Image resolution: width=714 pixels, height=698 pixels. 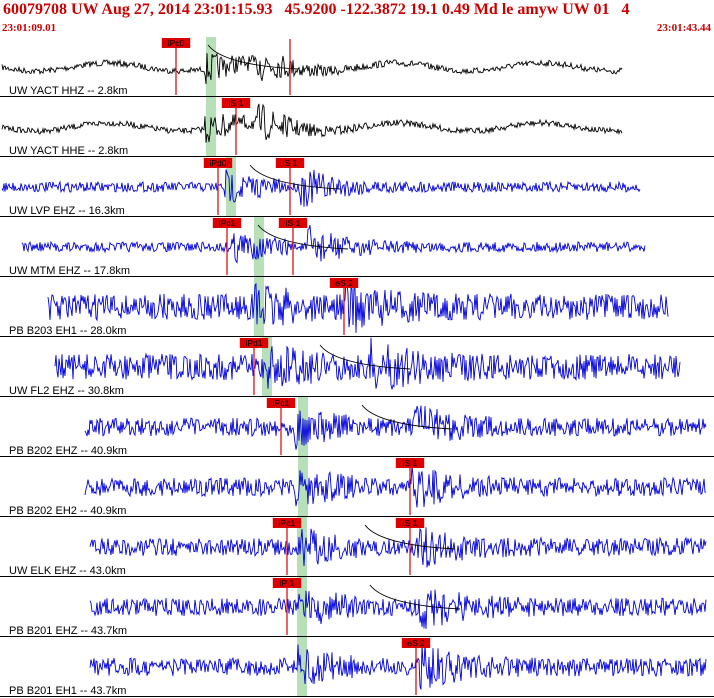 What do you see at coordinates (683, 28) in the screenshot?
I see `end-time: 23:01:43.44` at bounding box center [683, 28].